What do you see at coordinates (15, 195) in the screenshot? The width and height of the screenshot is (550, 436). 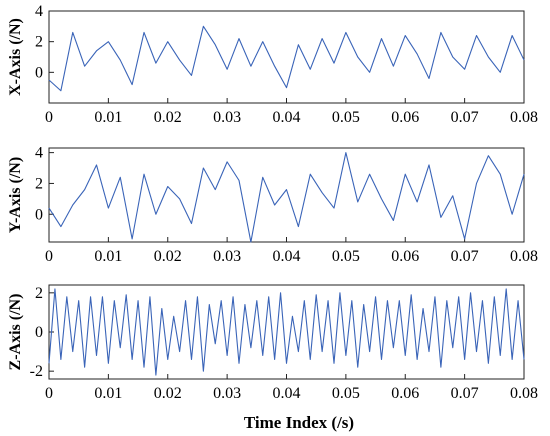 I see `y-axis-label: Y-Axis (/N)` at bounding box center [15, 195].